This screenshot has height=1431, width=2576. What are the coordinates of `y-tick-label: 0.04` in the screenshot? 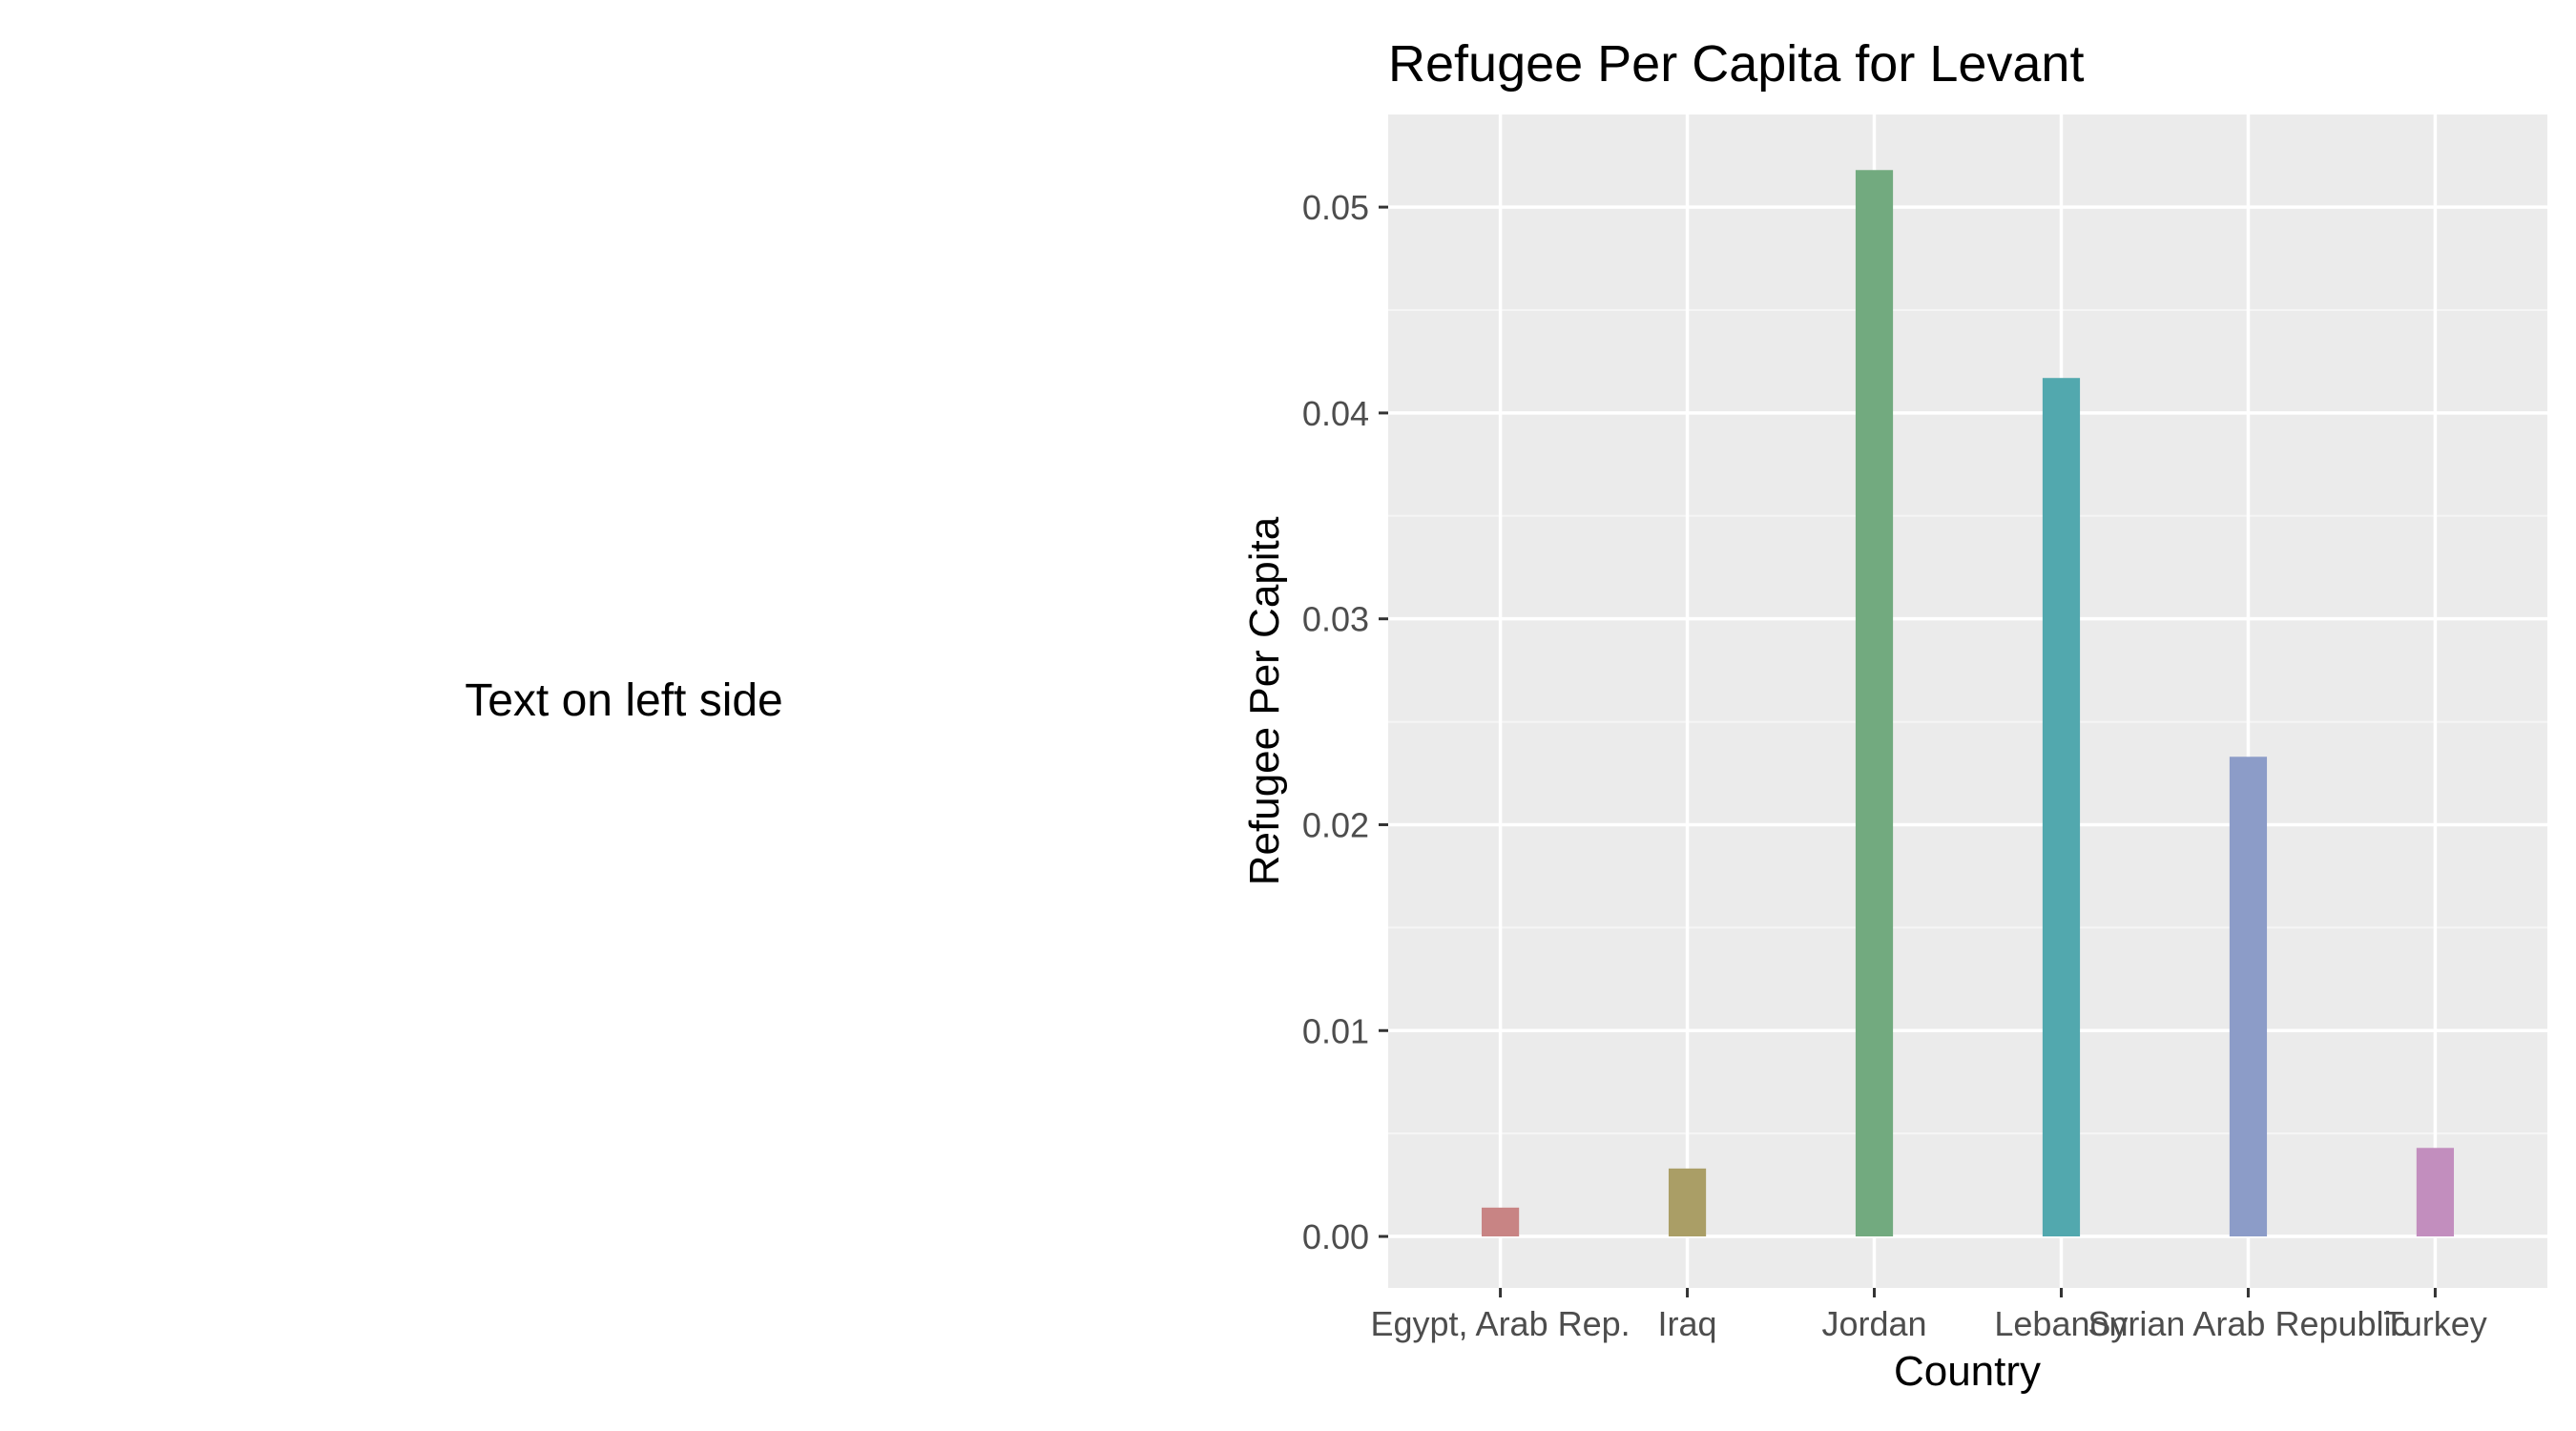 It's located at (1335, 414).